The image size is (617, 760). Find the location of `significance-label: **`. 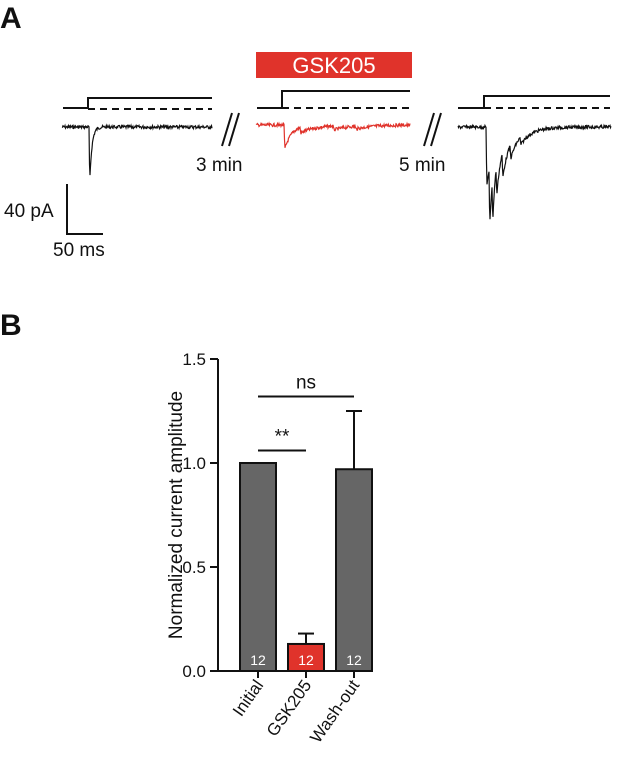

significance-label: ** is located at coordinates (282, 437).